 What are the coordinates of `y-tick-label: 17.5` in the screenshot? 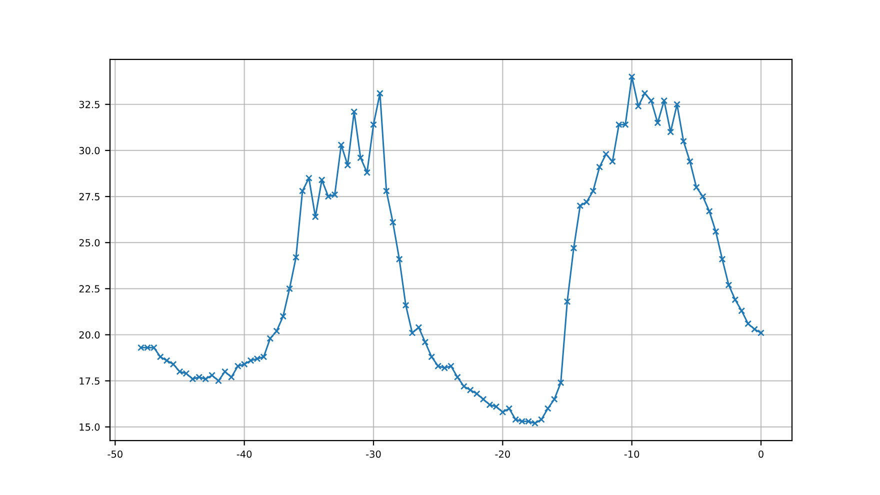 It's located at (90, 381).